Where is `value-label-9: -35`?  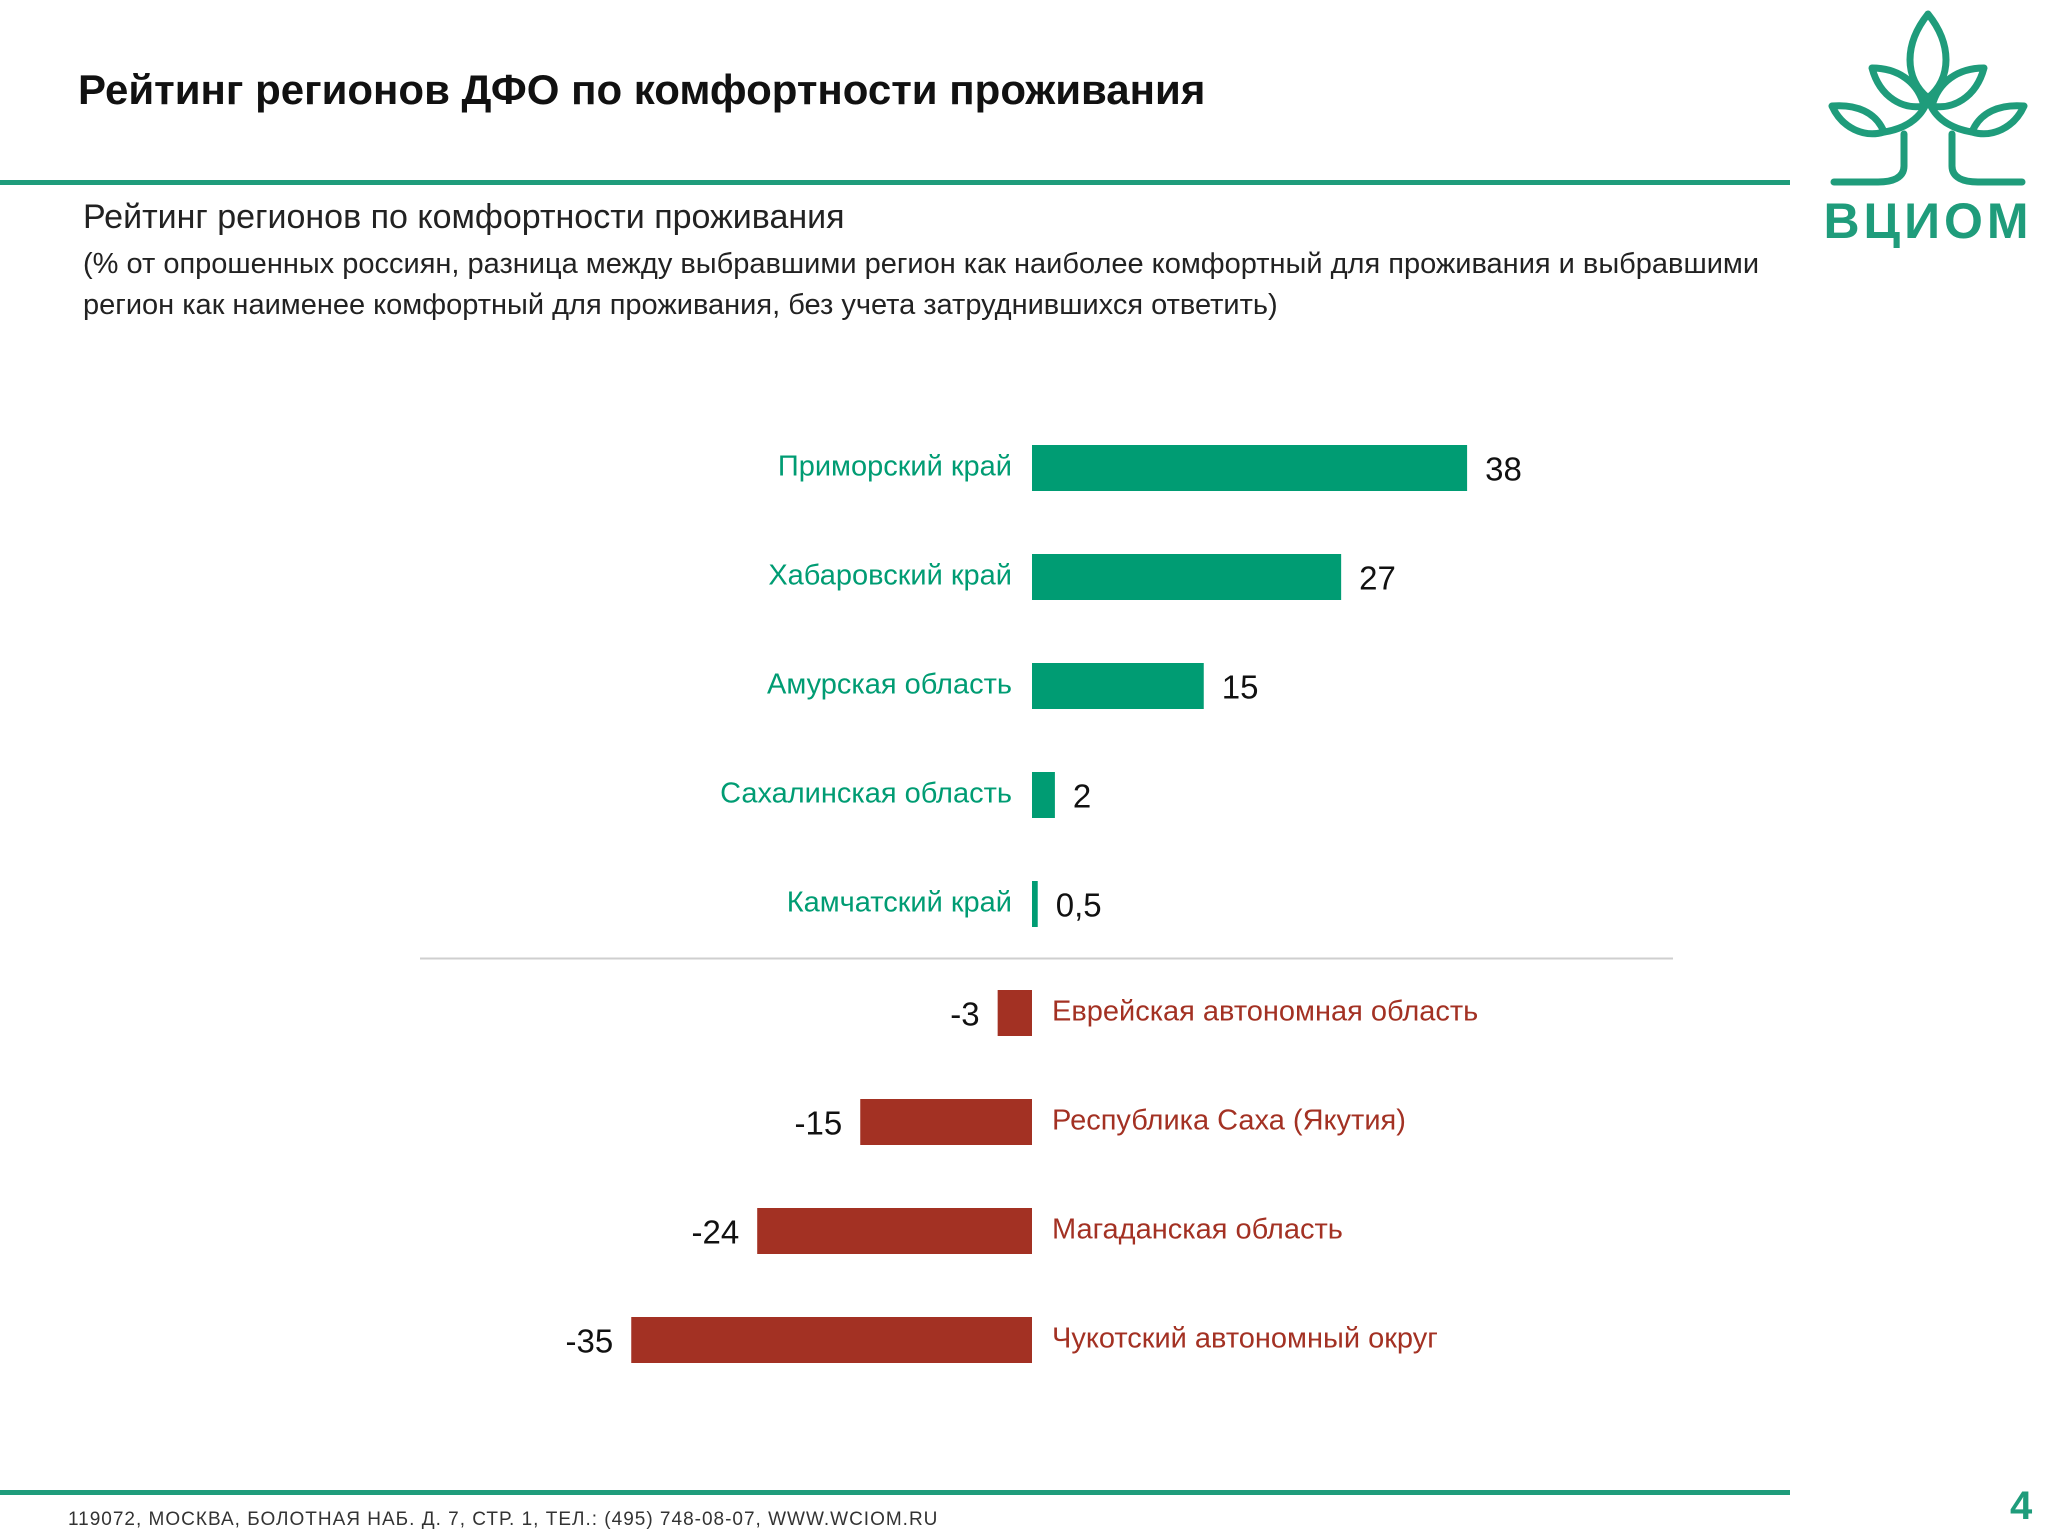
value-label-9: -35 is located at coordinates (590, 1341).